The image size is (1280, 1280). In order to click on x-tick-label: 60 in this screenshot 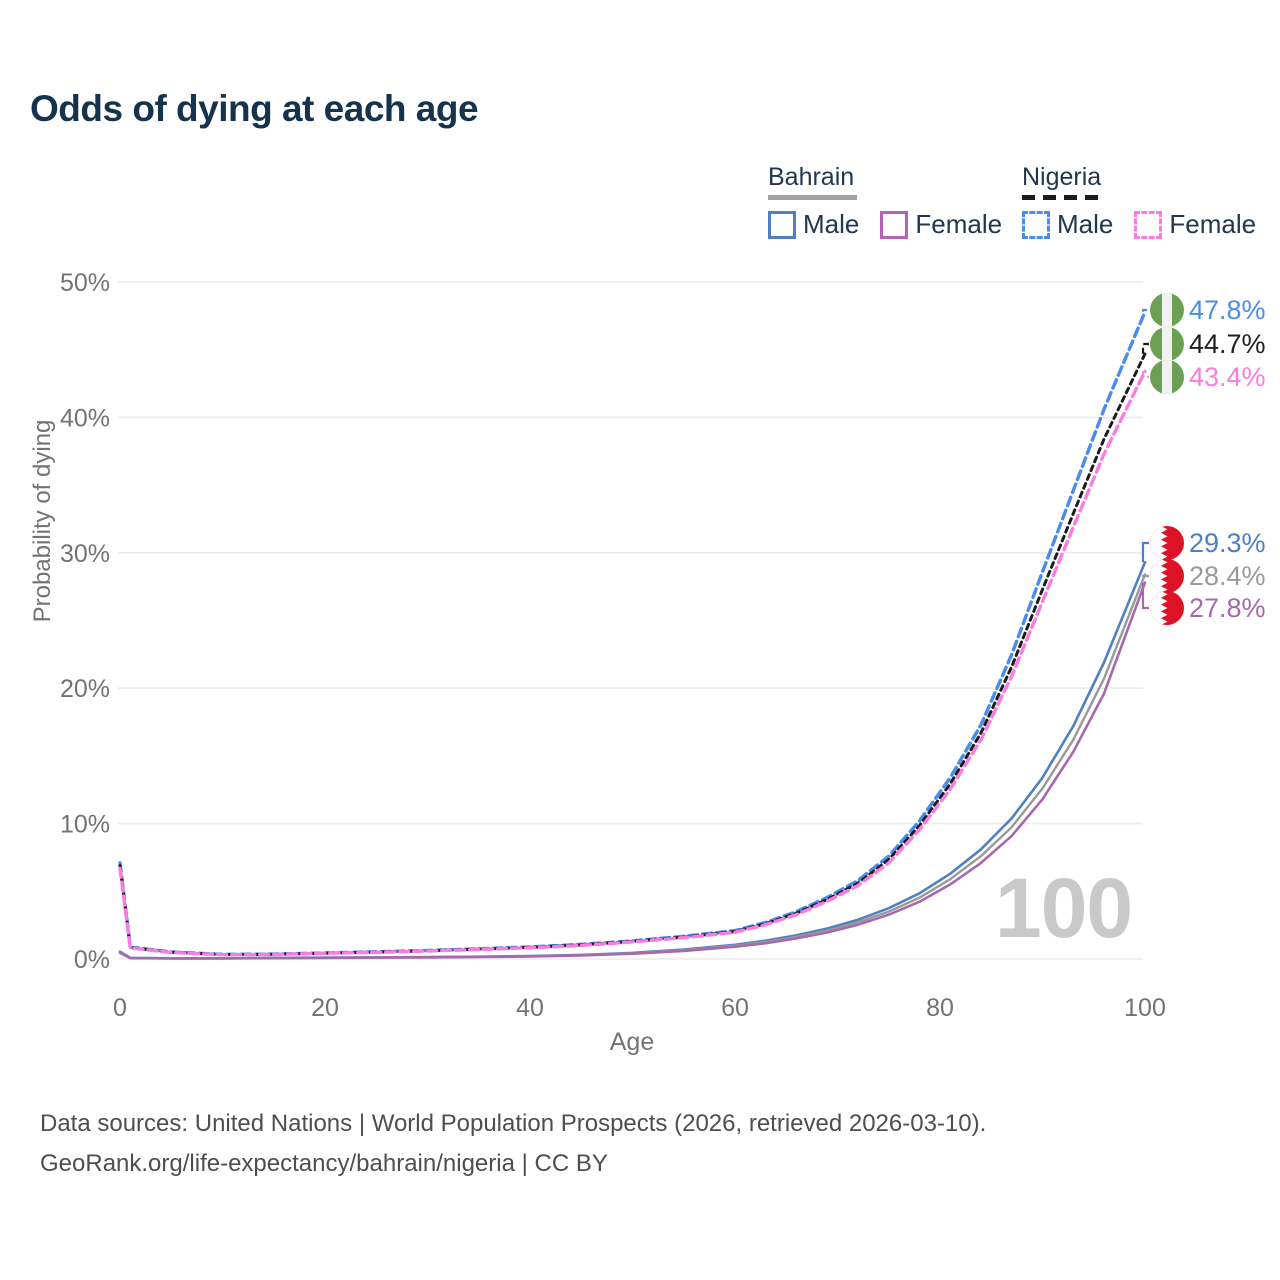, I will do `click(735, 1008)`.